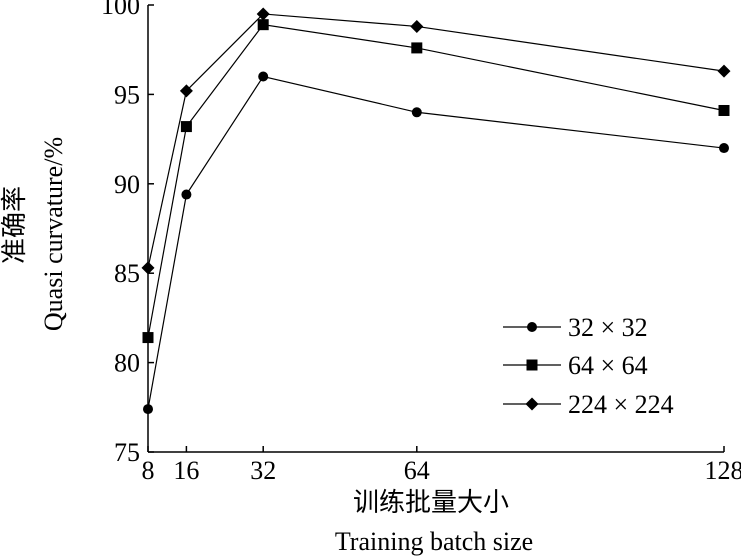 Image resolution: width=741 pixels, height=558 pixels. I want to click on legend-label: 224 × 224, so click(621, 404).